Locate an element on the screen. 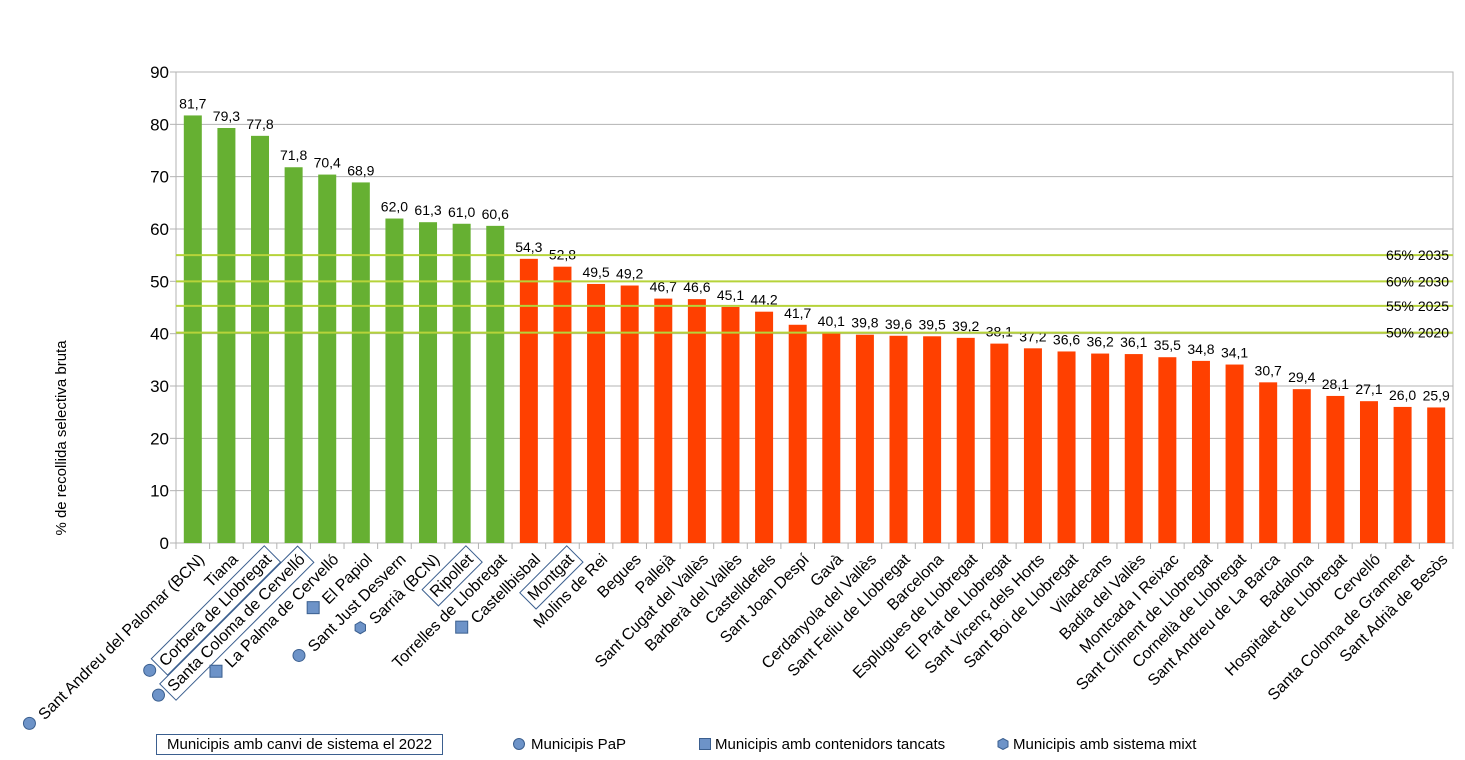 The image size is (1465, 760). legend-item-closed-containers: Municipis amb contenidors tancats is located at coordinates (822, 744).